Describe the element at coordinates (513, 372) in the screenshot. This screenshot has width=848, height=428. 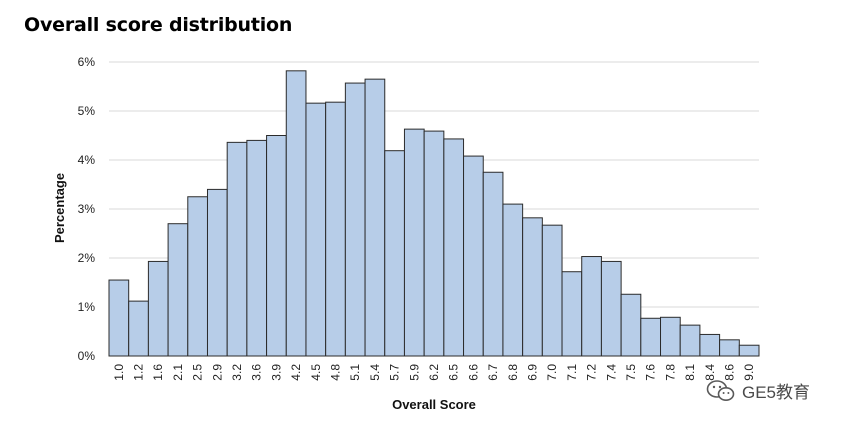
I see `x-tick-label: 6.8` at that location.